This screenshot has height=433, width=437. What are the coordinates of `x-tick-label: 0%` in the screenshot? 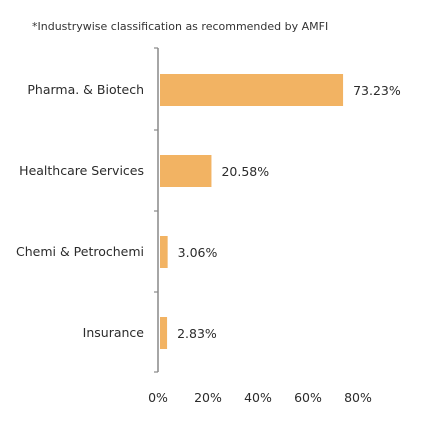 It's located at (158, 397).